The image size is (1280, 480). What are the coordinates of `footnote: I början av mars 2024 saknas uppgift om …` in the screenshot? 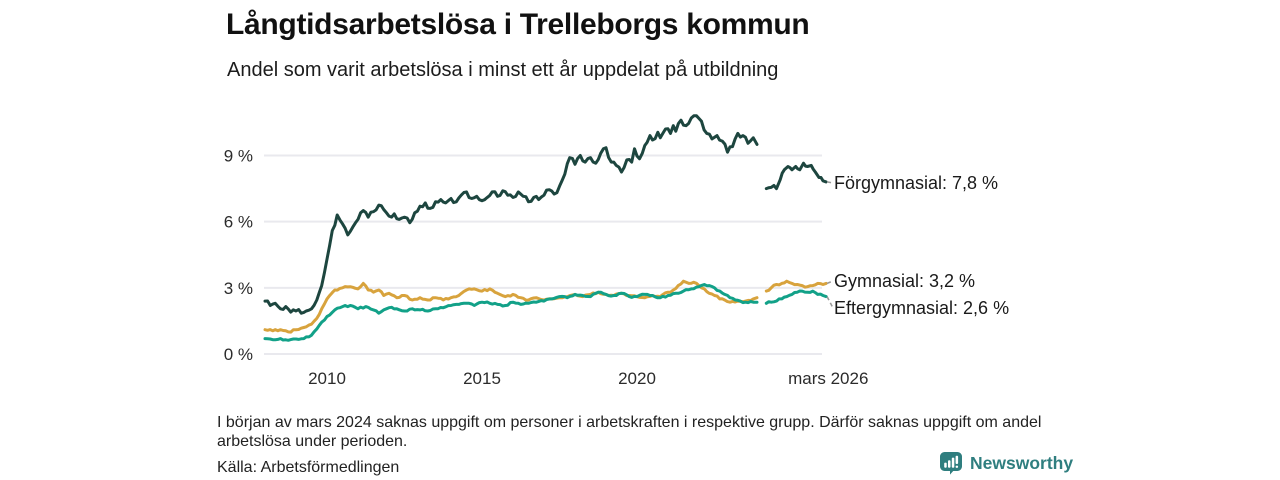 It's located at (629, 432).